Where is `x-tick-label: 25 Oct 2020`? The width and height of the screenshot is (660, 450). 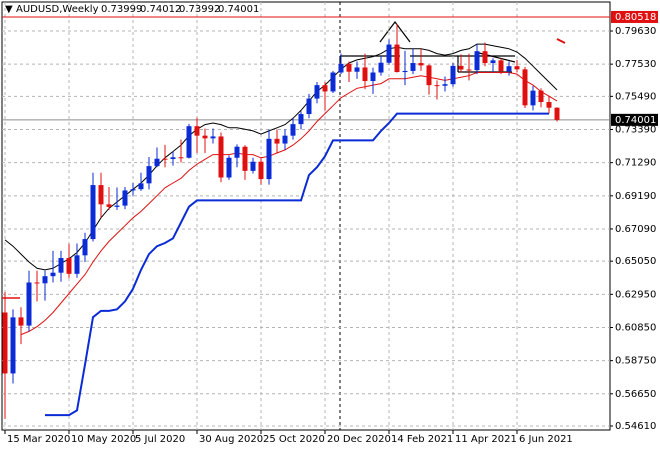 x-tick-label: 25 Oct 2020 is located at coordinates (294, 439).